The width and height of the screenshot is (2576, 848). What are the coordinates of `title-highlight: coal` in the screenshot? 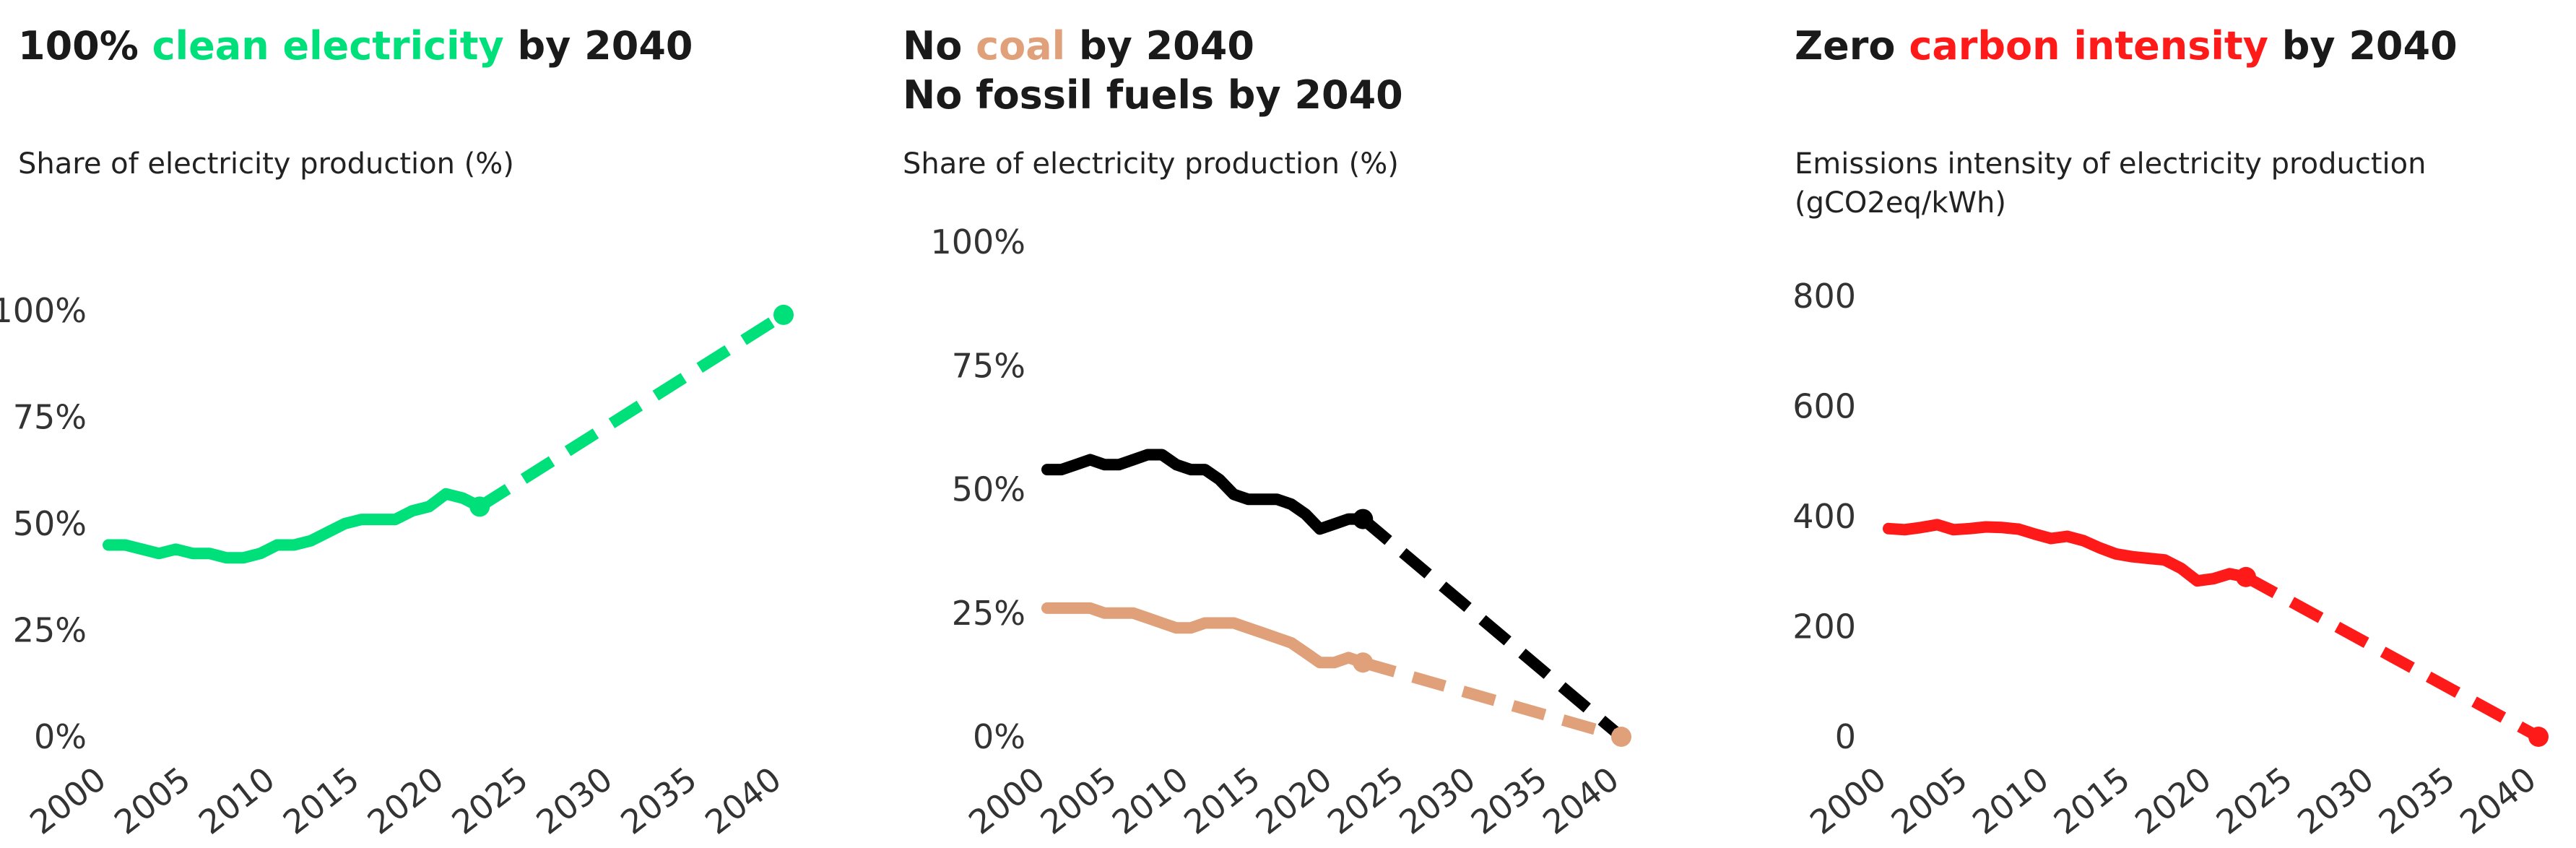 It's located at (1021, 46).